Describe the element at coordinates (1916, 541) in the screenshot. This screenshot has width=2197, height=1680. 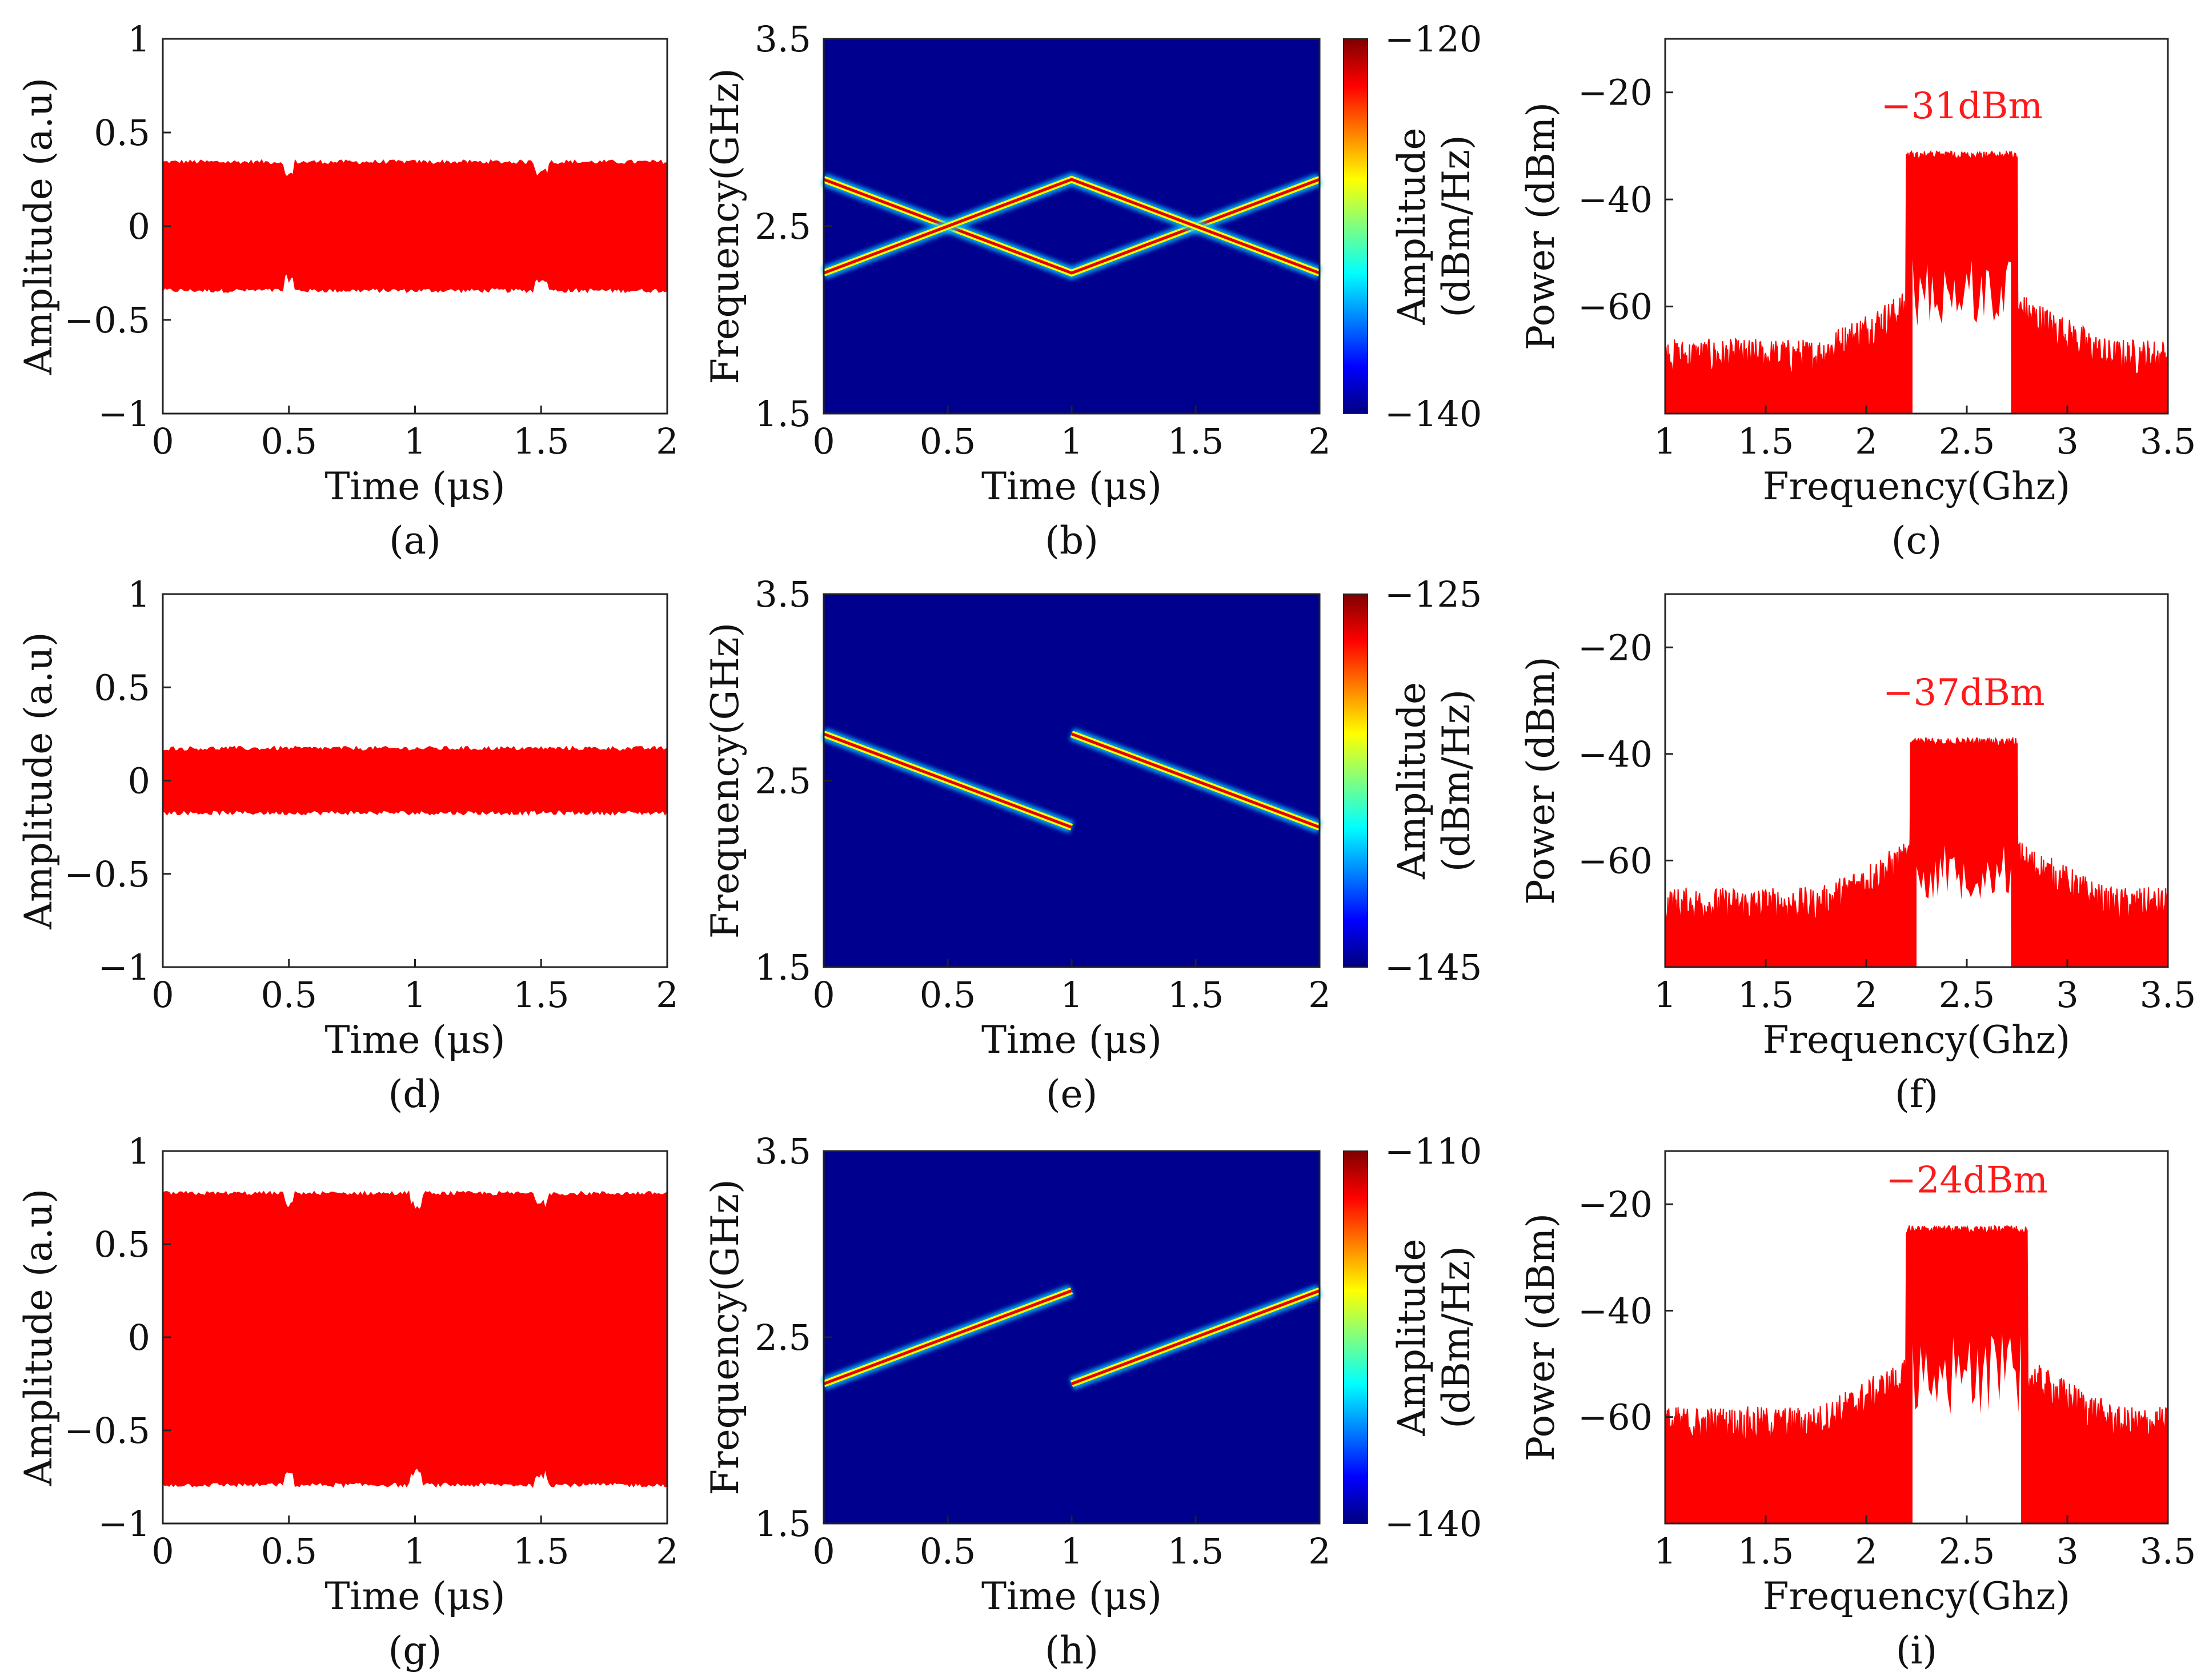
I see `panel-label: (c)` at that location.